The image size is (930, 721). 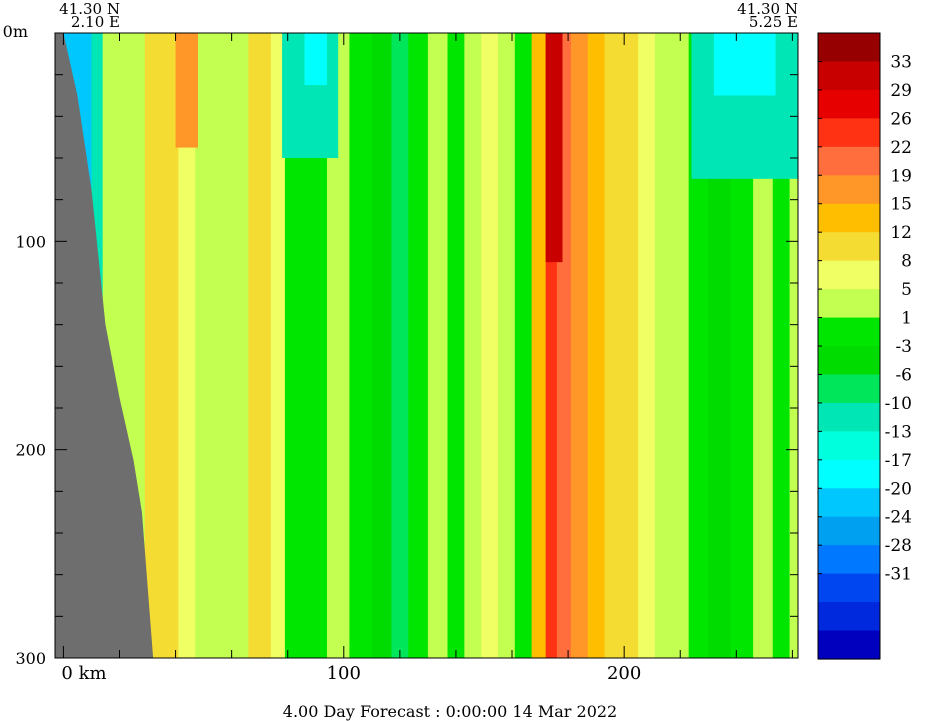 I want to click on x-tick-label: 100, so click(x=344, y=673).